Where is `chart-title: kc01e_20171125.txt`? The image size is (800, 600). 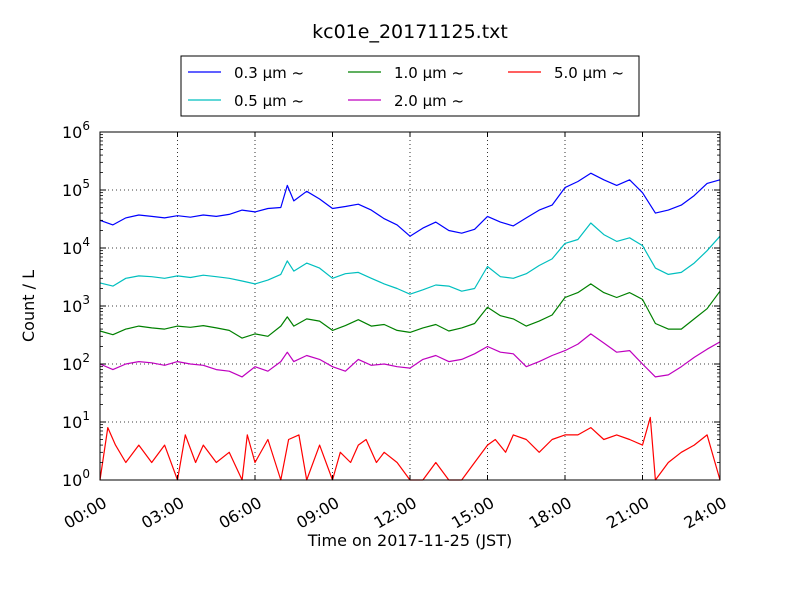
chart-title: kc01e_20171125.txt is located at coordinates (410, 32).